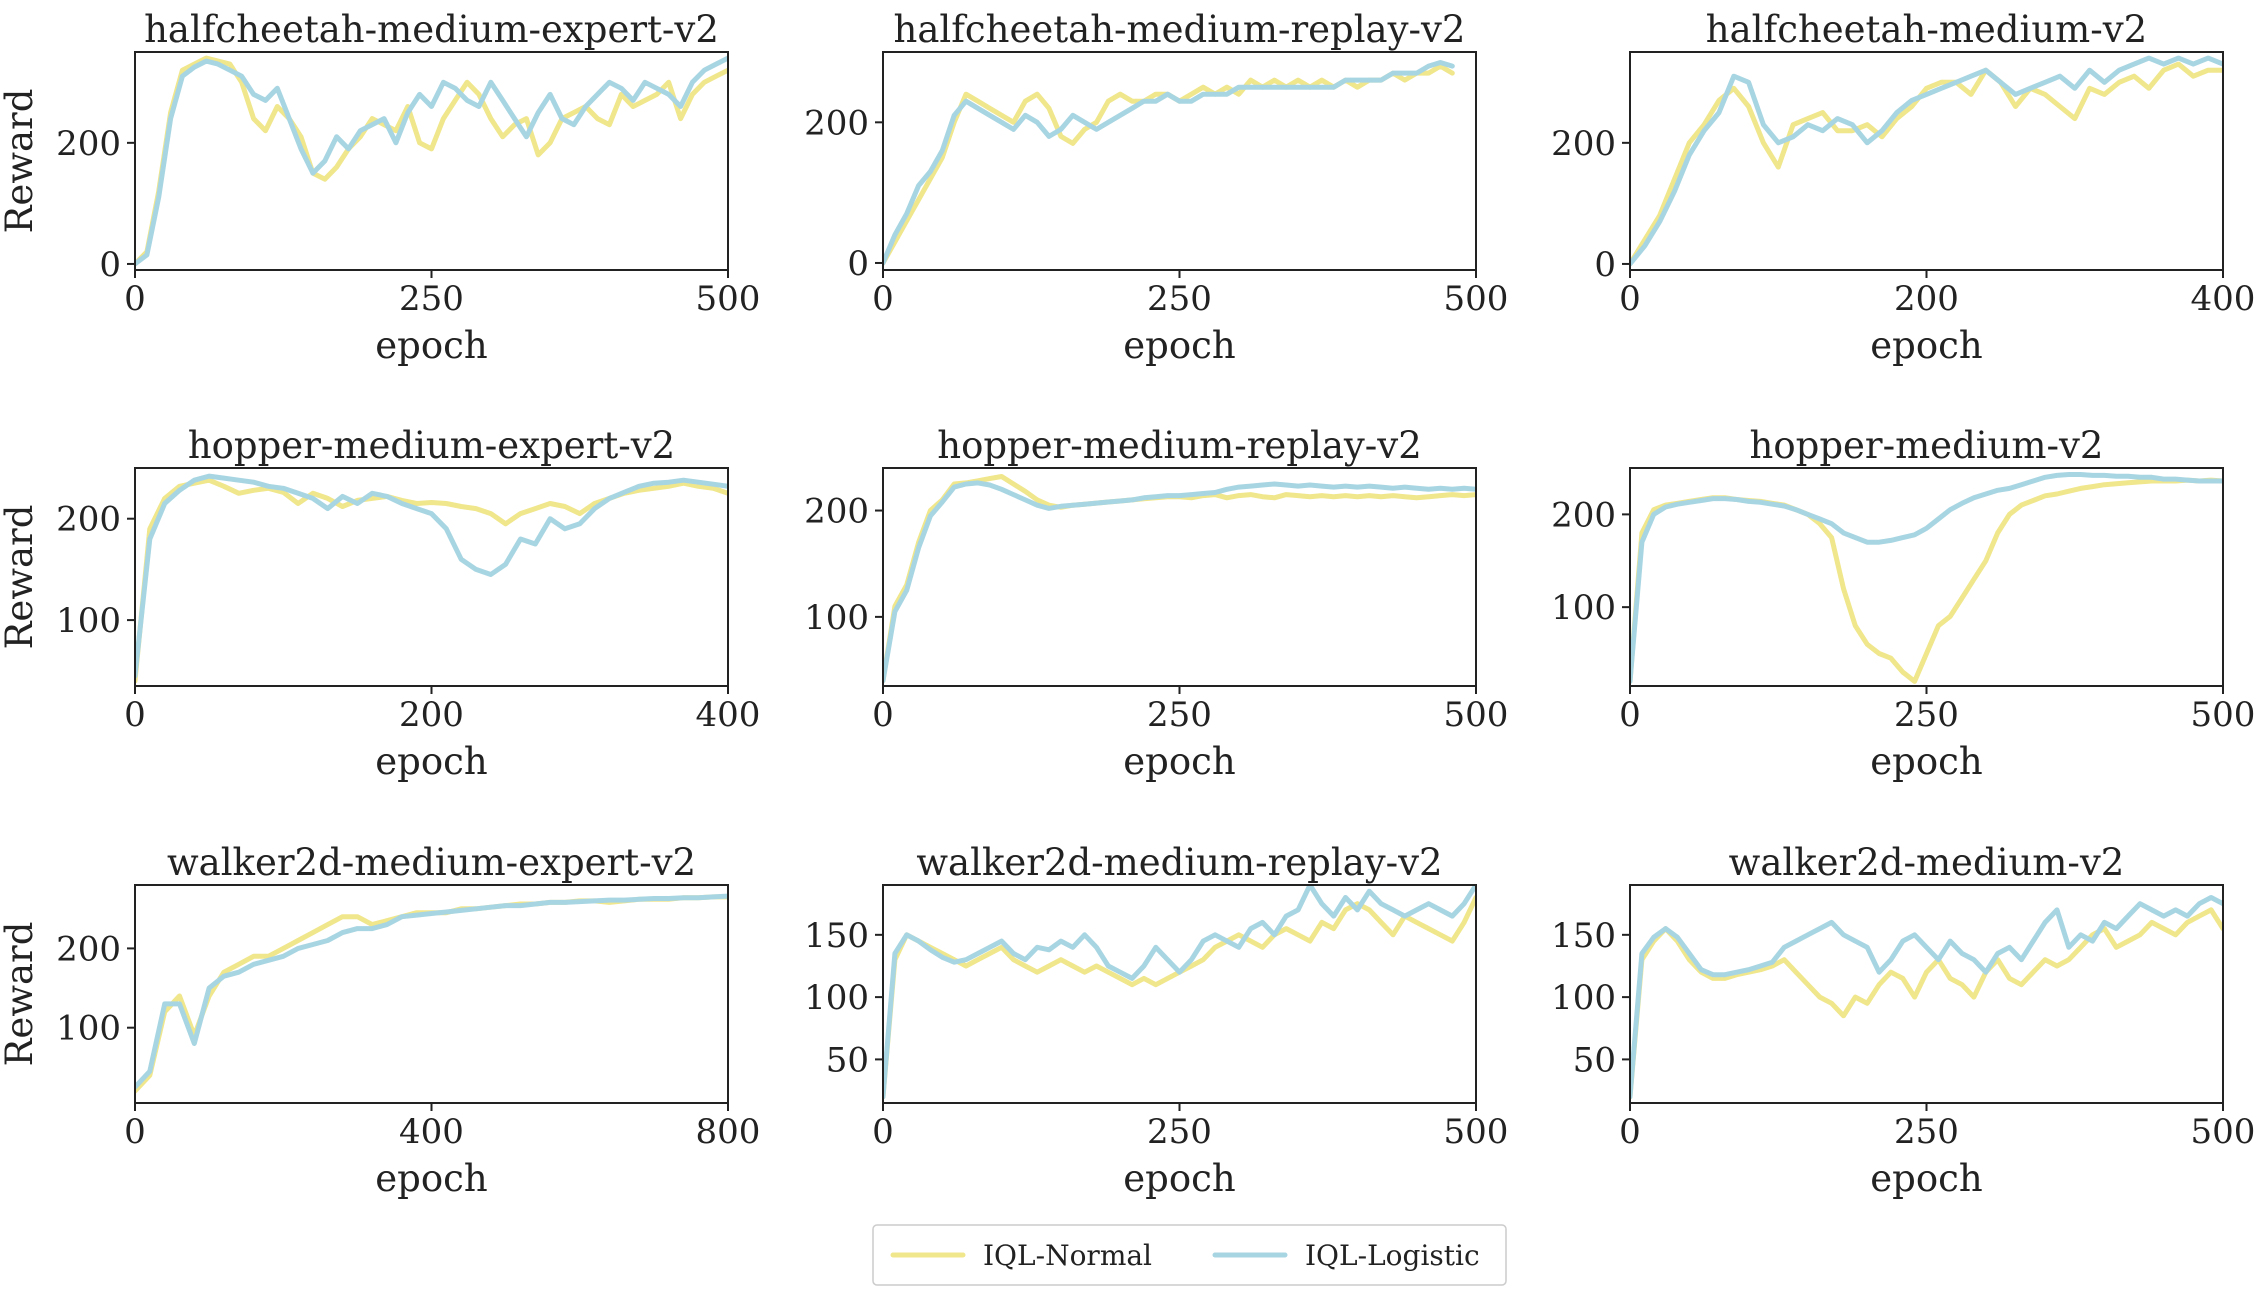 This screenshot has width=2260, height=1296. Describe the element at coordinates (431, 862) in the screenshot. I see `subplot-title: walker2d-medium-expert-v2` at that location.